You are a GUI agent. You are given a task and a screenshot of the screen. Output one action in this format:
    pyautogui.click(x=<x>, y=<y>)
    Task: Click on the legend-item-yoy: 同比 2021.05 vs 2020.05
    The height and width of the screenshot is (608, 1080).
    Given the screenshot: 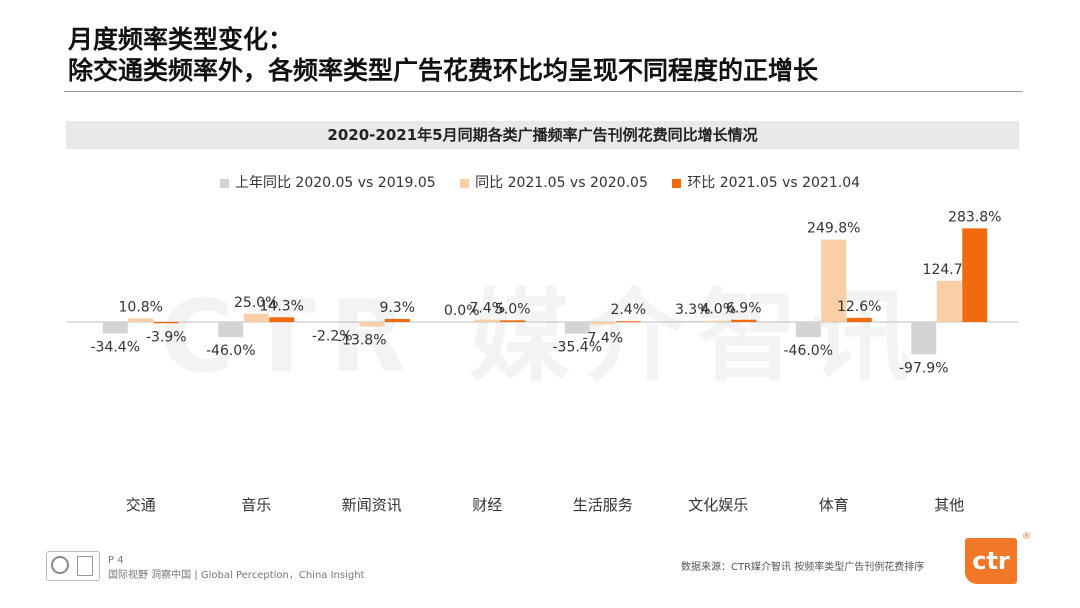 What is the action you would take?
    pyautogui.click(x=554, y=182)
    